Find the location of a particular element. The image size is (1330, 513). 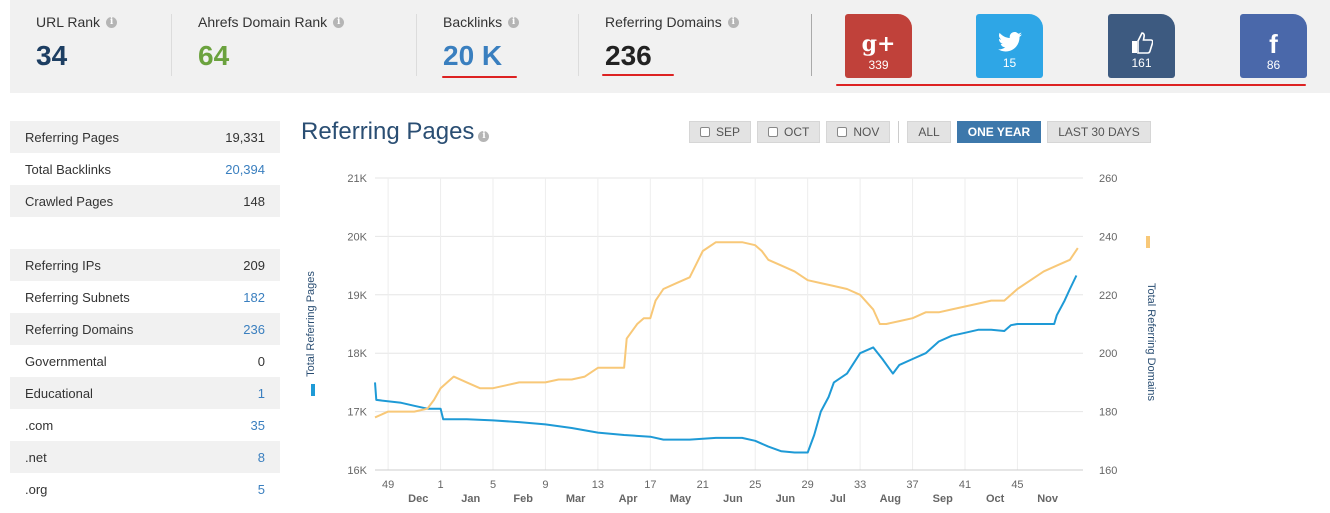

stat-row is located at coordinates (145, 233).